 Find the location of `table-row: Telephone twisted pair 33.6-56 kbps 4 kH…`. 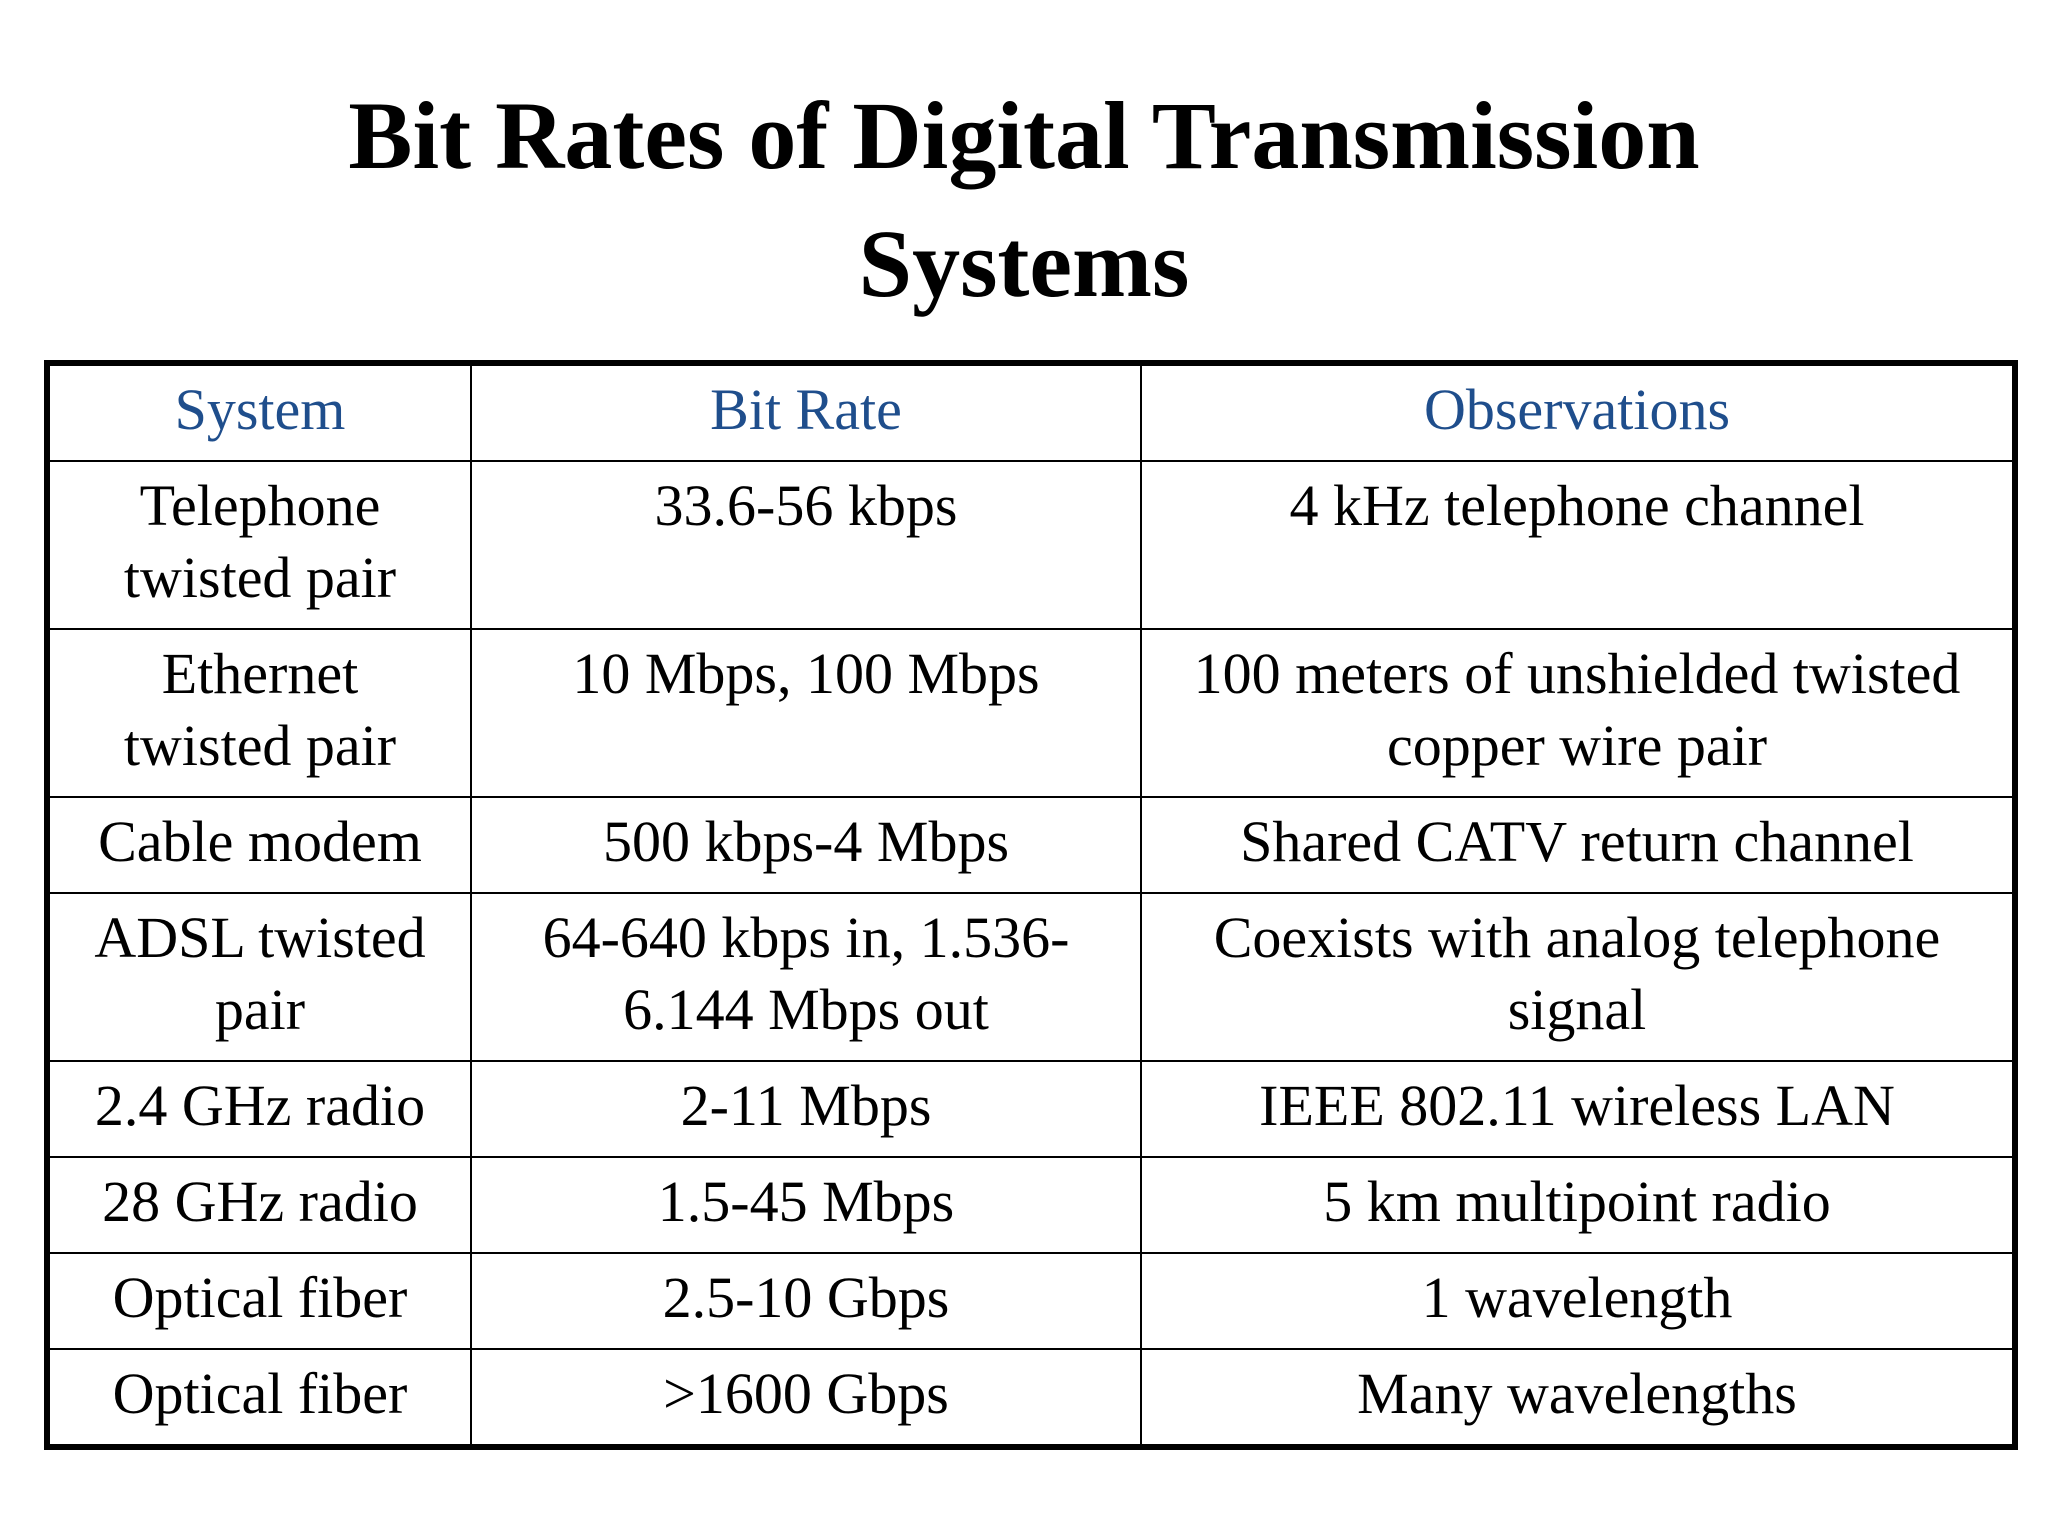

table-row: Telephone twisted pair 33.6-56 kbps 4 kH… is located at coordinates (1031, 545).